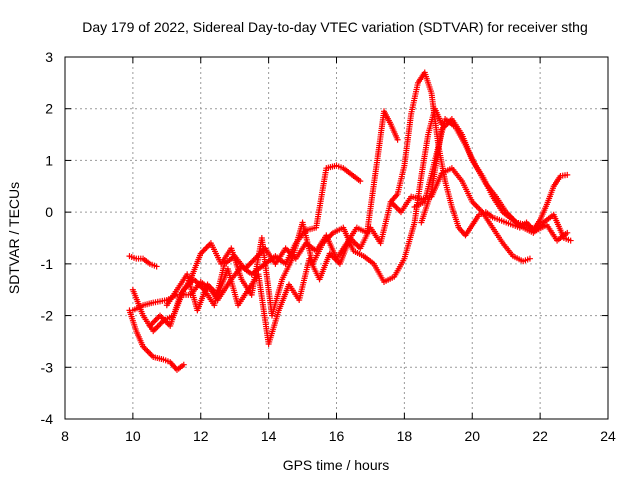 This screenshot has width=640, height=480. What do you see at coordinates (47, 419) in the screenshot?
I see `y-tick-label: -4` at bounding box center [47, 419].